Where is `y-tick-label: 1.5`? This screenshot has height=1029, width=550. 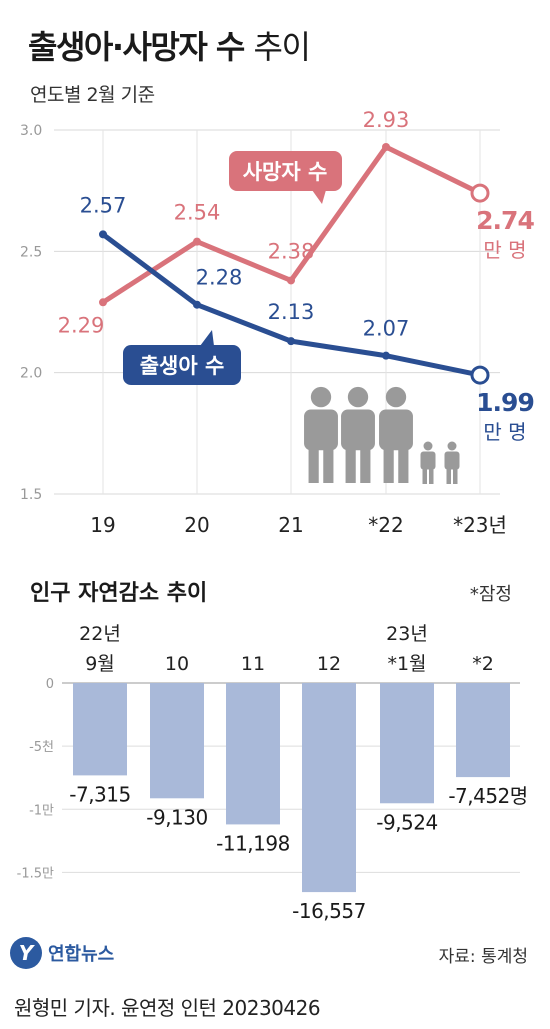
y-tick-label: 1.5 is located at coordinates (31, 495).